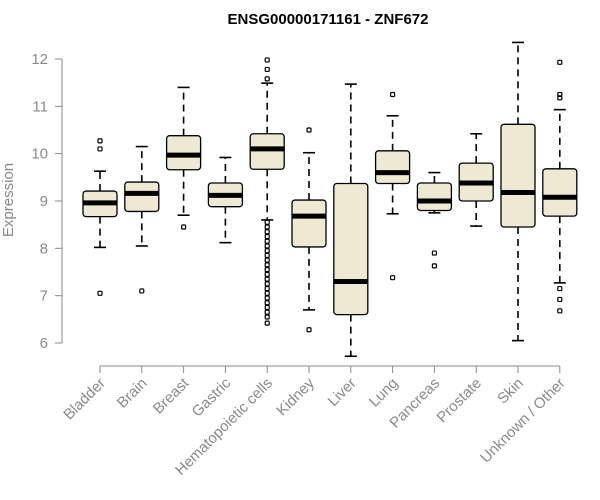  What do you see at coordinates (171, 395) in the screenshot?
I see `x-tick-label: Breast` at bounding box center [171, 395].